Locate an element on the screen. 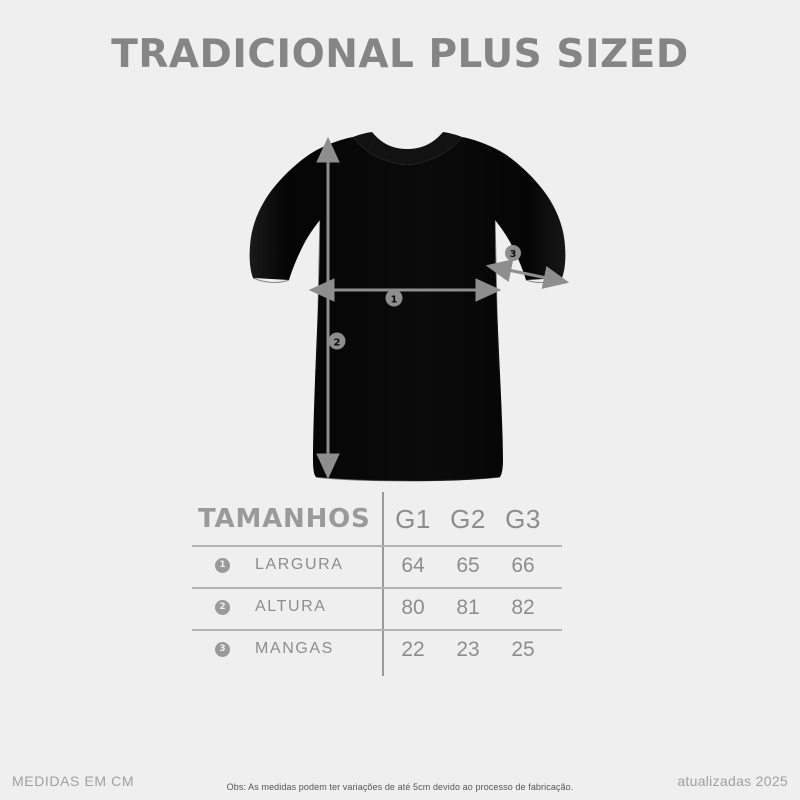 This screenshot has width=800, height=800. svg-text: 3 is located at coordinates (513, 254).